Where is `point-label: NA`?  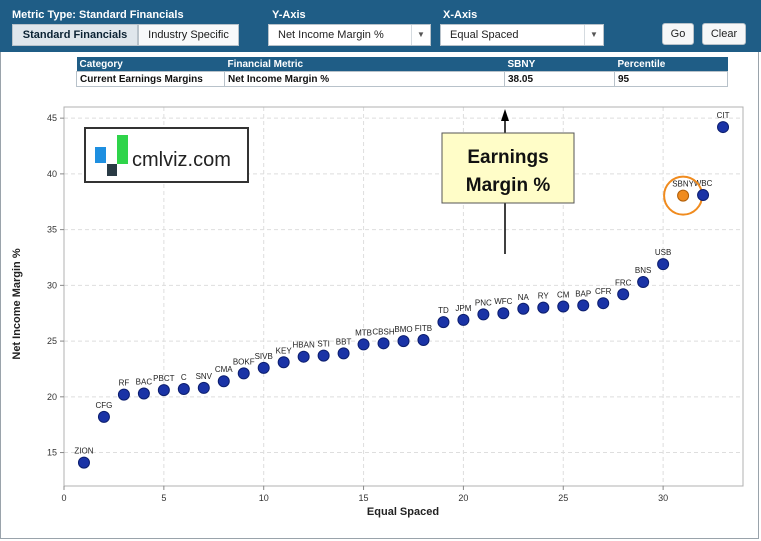
point-label: NA is located at coordinates (524, 297).